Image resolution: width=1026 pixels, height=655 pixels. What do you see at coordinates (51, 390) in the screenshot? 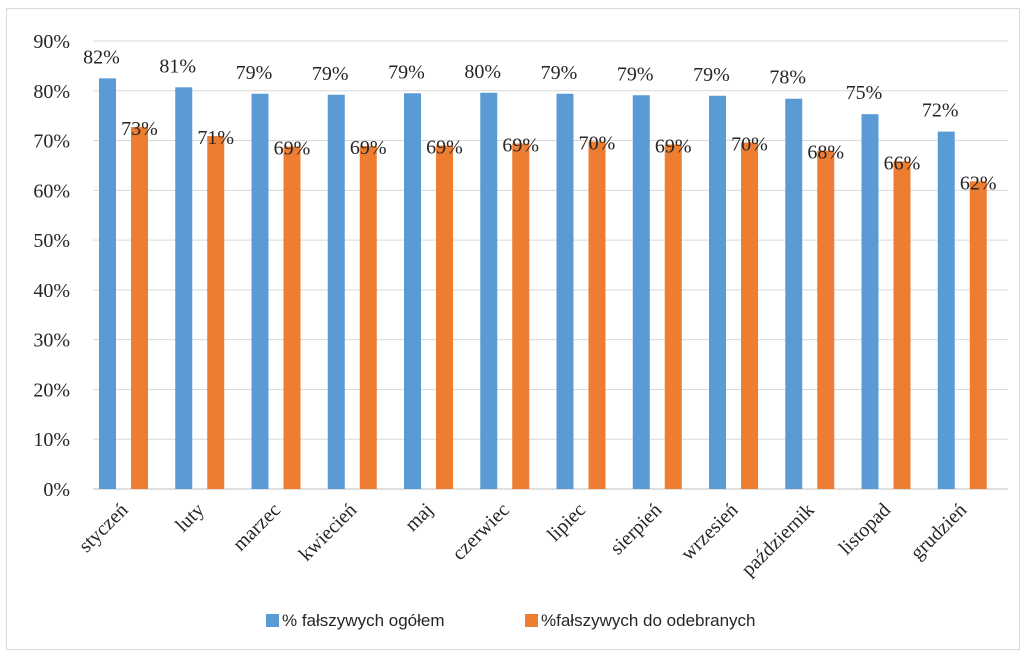
I see `y-tick-label: 20%` at bounding box center [51, 390].